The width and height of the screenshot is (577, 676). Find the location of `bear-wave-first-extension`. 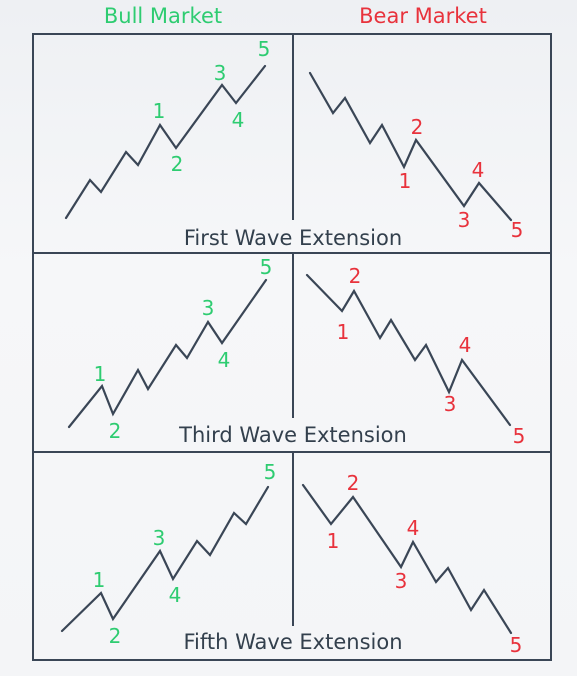

bear-wave-first-extension is located at coordinates (410, 146).